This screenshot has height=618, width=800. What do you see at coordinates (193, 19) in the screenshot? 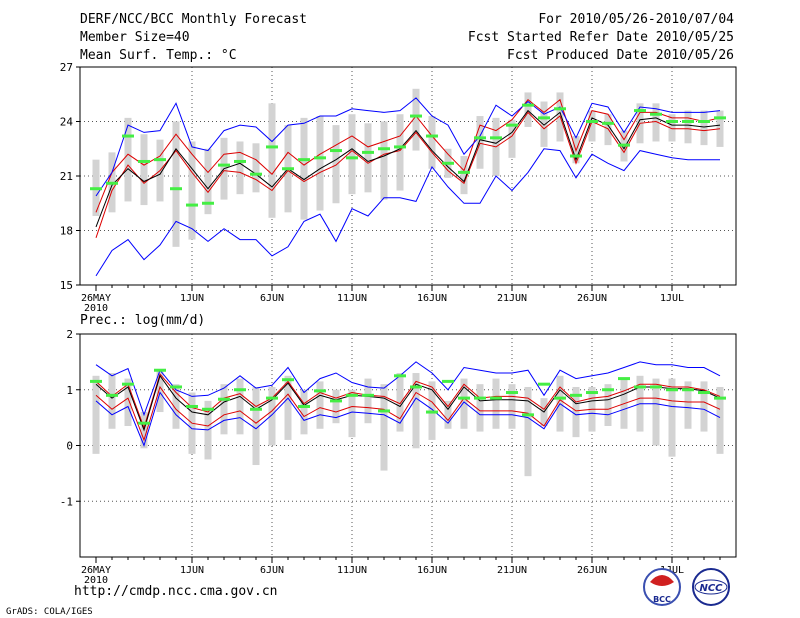
I see `chart-title: DERF/NCC/BCC Monthly Forecast` at bounding box center [193, 19].